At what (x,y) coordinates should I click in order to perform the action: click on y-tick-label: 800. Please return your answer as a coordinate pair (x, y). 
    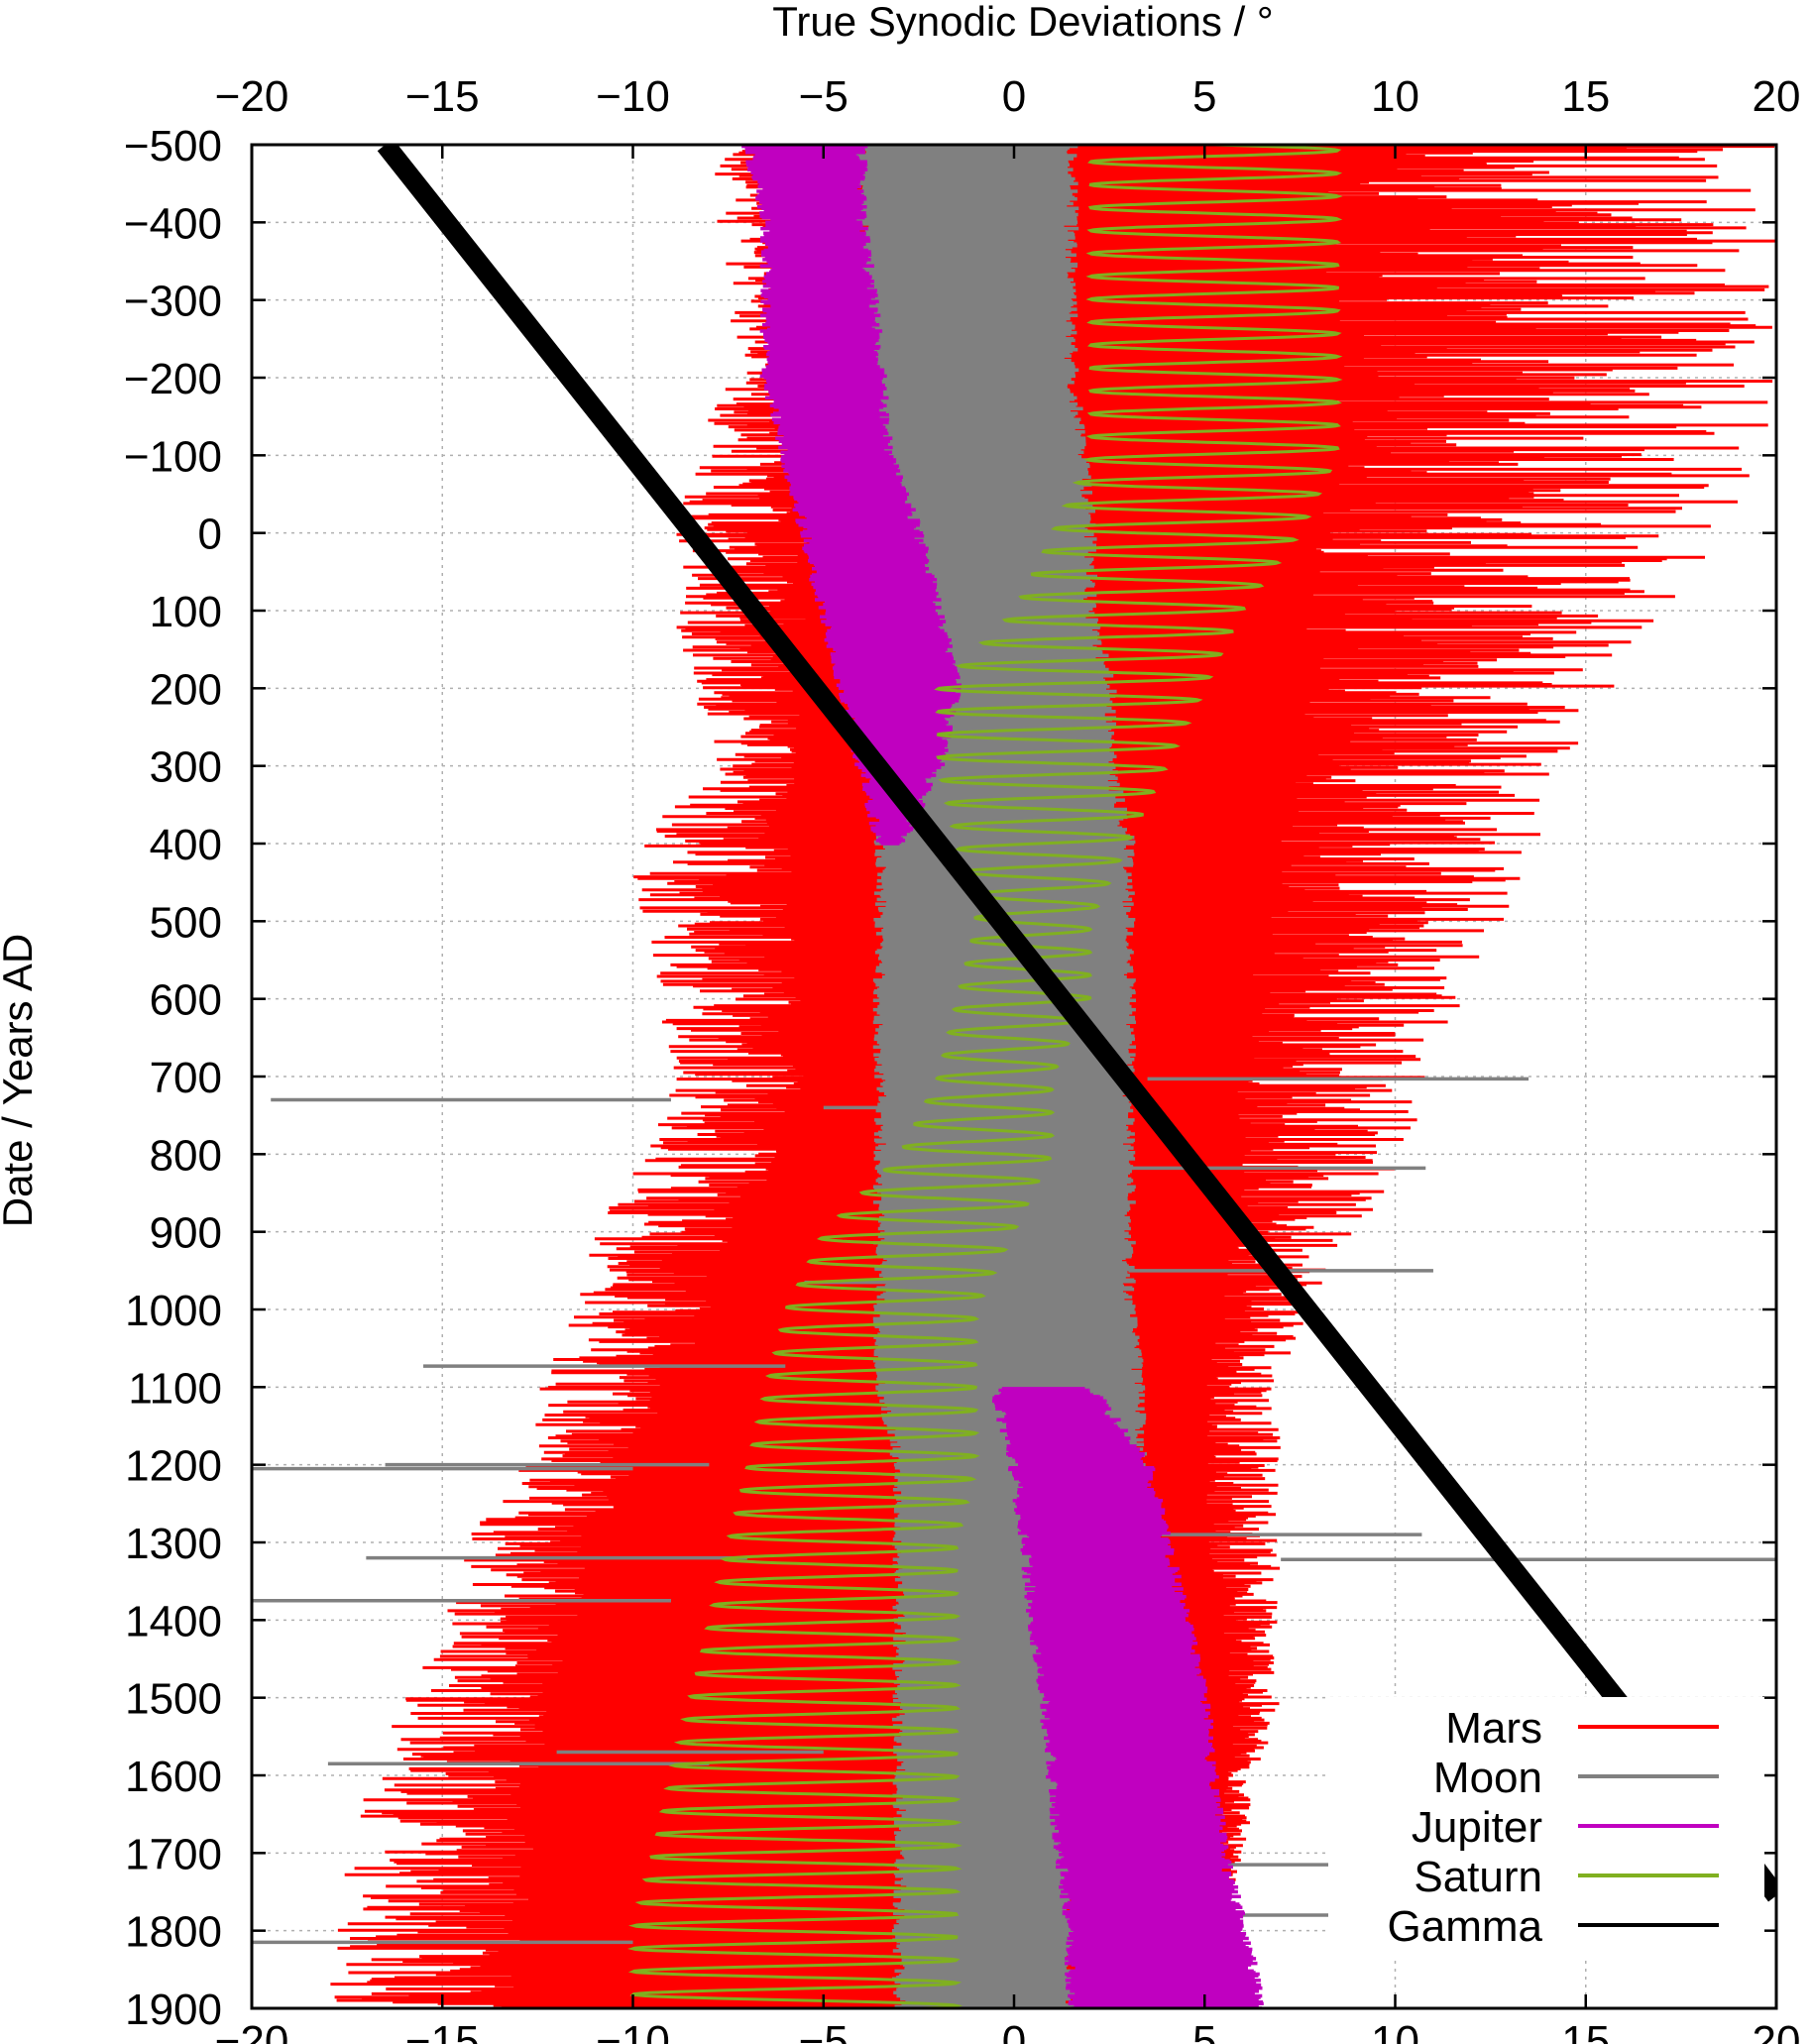
    Looking at the image, I should click on (186, 1155).